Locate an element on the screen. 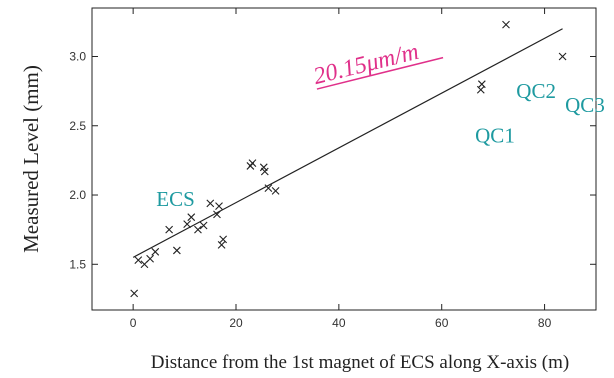  y-tick-label: 2.0 is located at coordinates (77, 195).